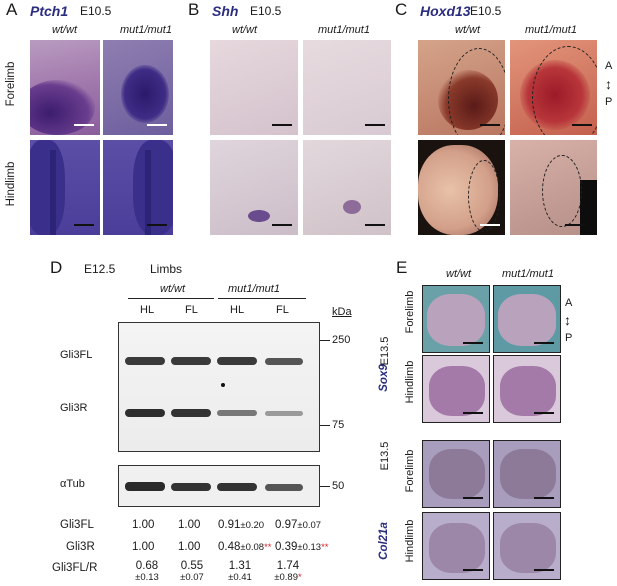 Image resolution: width=617 pixels, height=586 pixels. I want to click on quant-gli3r-3: 0.48±0.08**, so click(245, 547).